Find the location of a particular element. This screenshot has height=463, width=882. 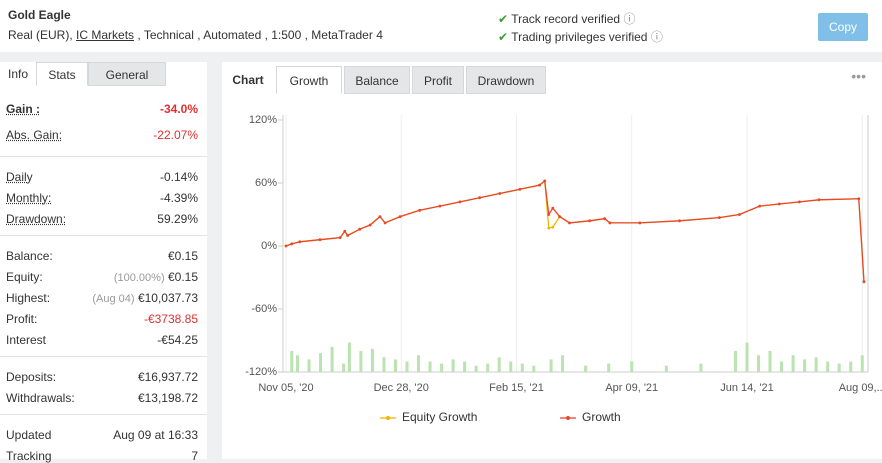

y-tick-label: 60% is located at coordinates (266, 183).